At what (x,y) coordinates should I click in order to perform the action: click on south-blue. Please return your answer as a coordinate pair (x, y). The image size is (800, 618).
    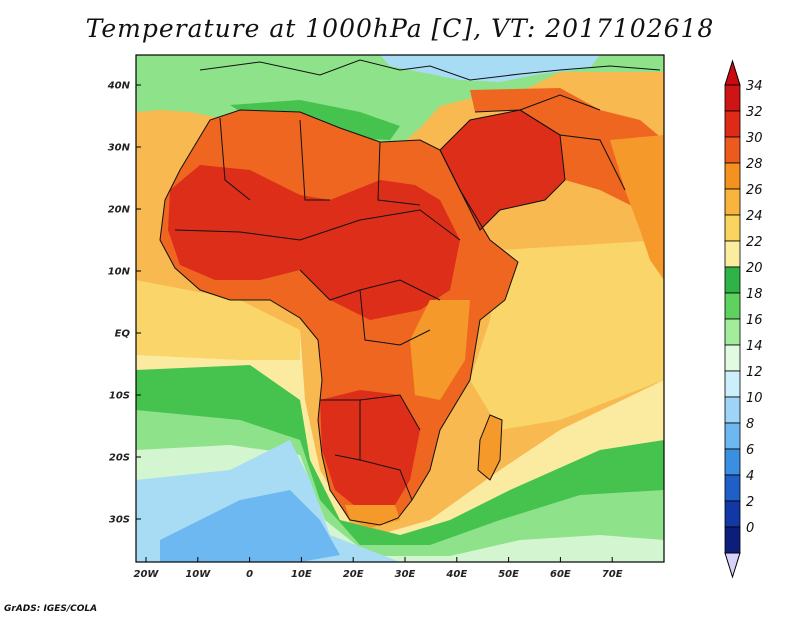
    Looking at the image, I should click on (250, 526).